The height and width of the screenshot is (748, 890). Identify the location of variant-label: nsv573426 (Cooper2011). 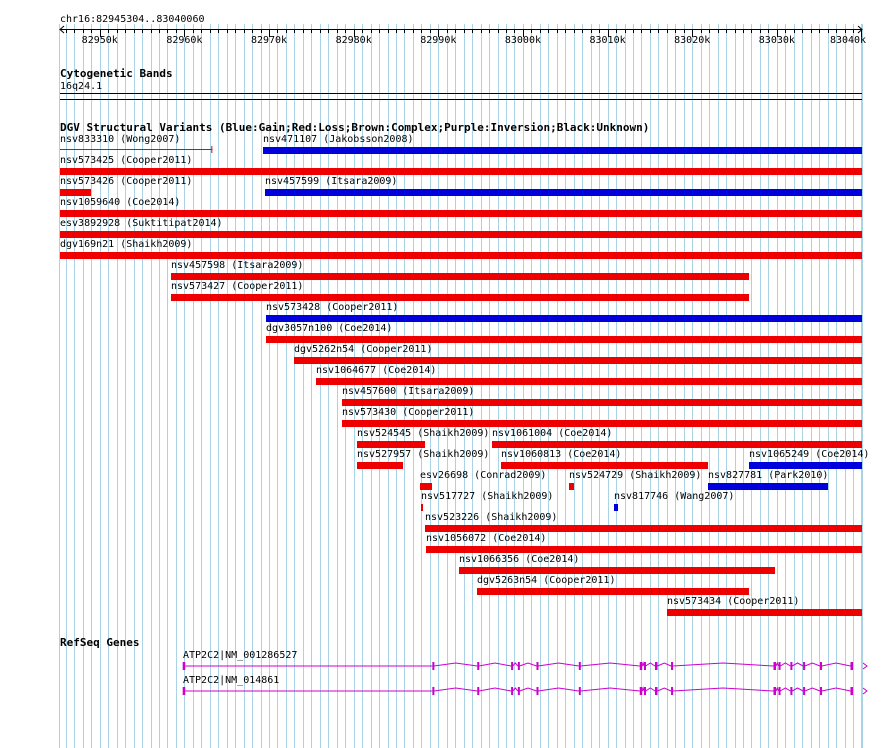
(126, 181).